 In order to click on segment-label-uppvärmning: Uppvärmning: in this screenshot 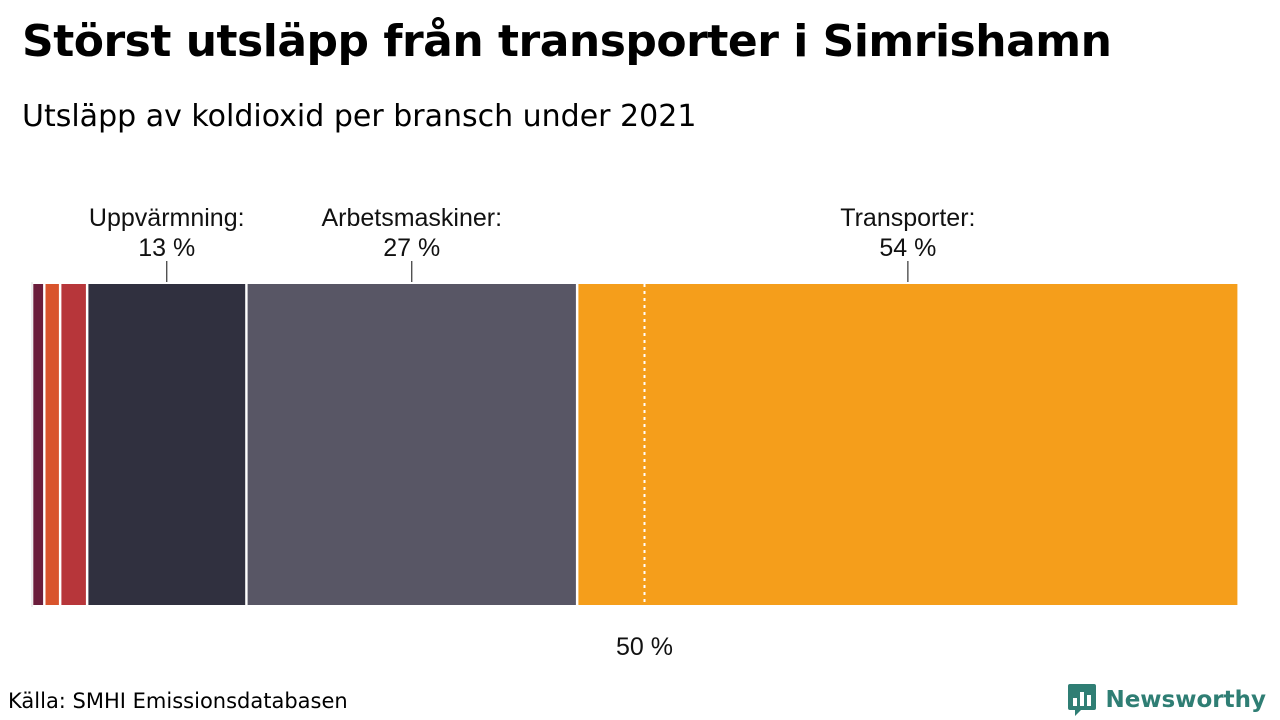, I will do `click(167, 218)`.